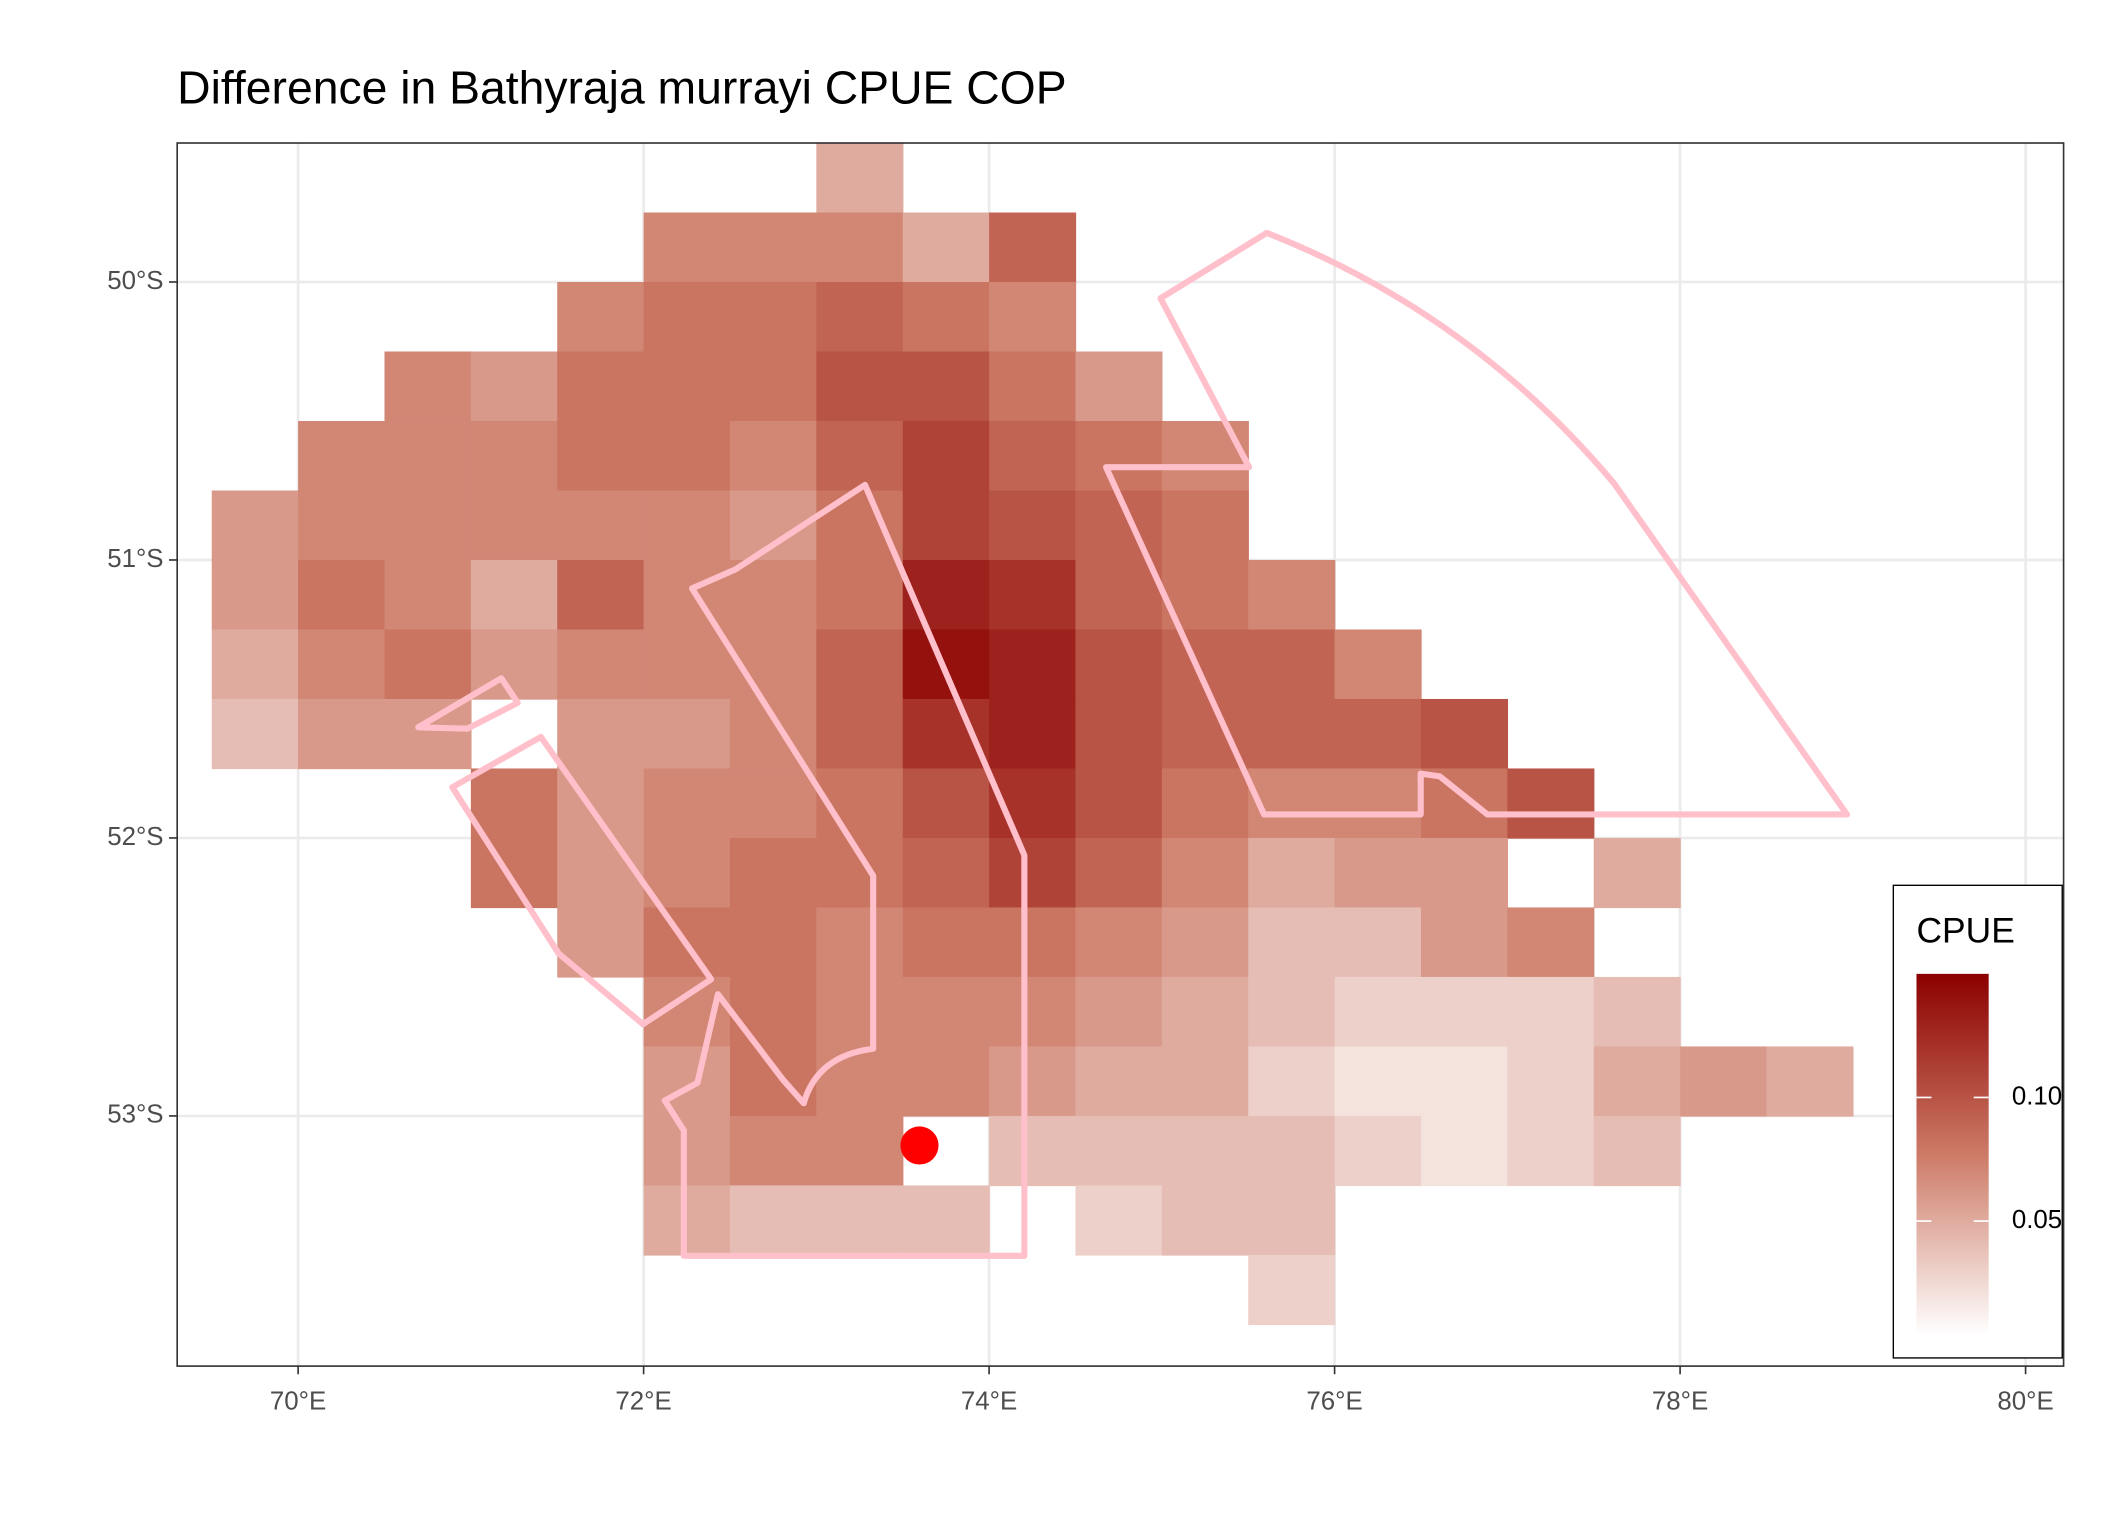 The image size is (2125, 1535). I want to click on colorbar-label: 0.10, so click(2037, 1096).